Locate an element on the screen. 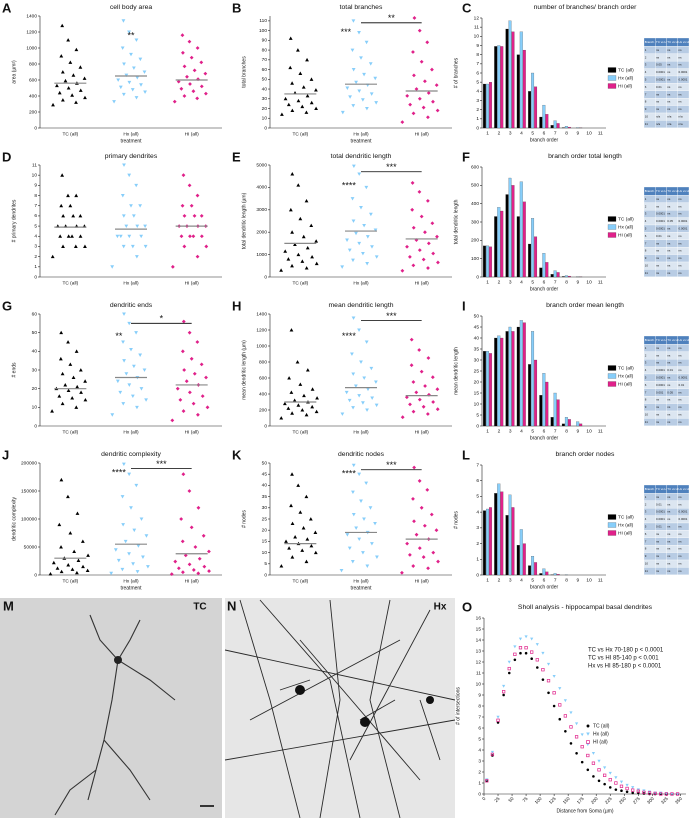  y-tick-label: 5 is located at coordinates (35, 226).